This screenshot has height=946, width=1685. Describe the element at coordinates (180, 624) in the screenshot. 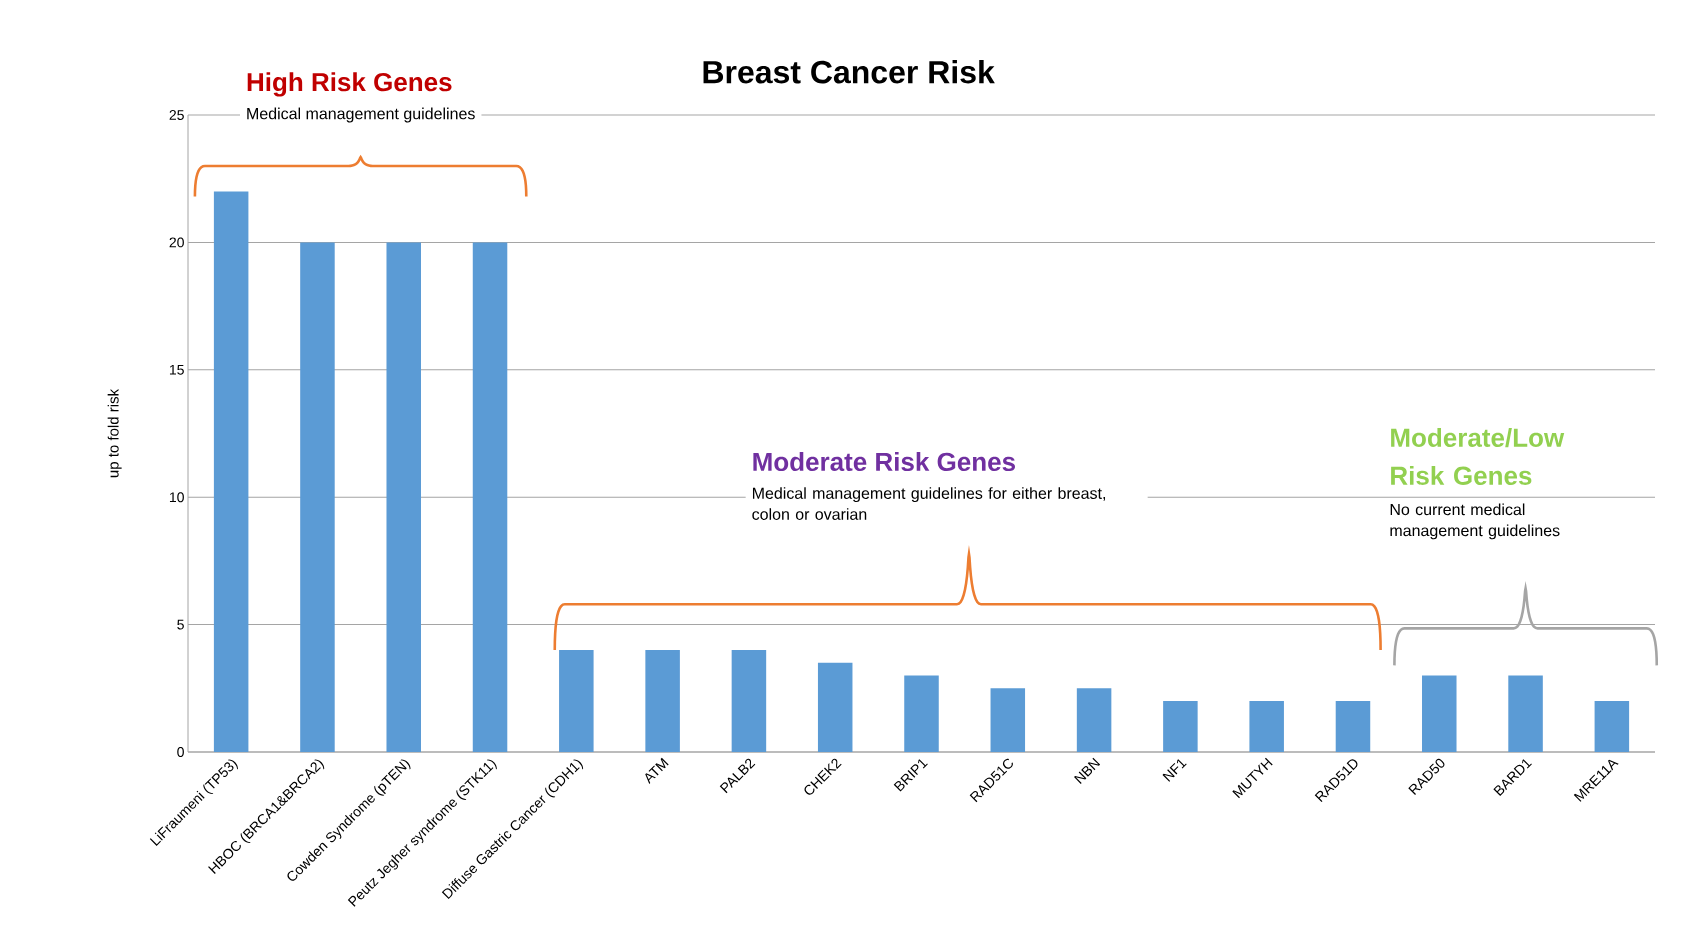

I see `y-tick-label: 5` at that location.